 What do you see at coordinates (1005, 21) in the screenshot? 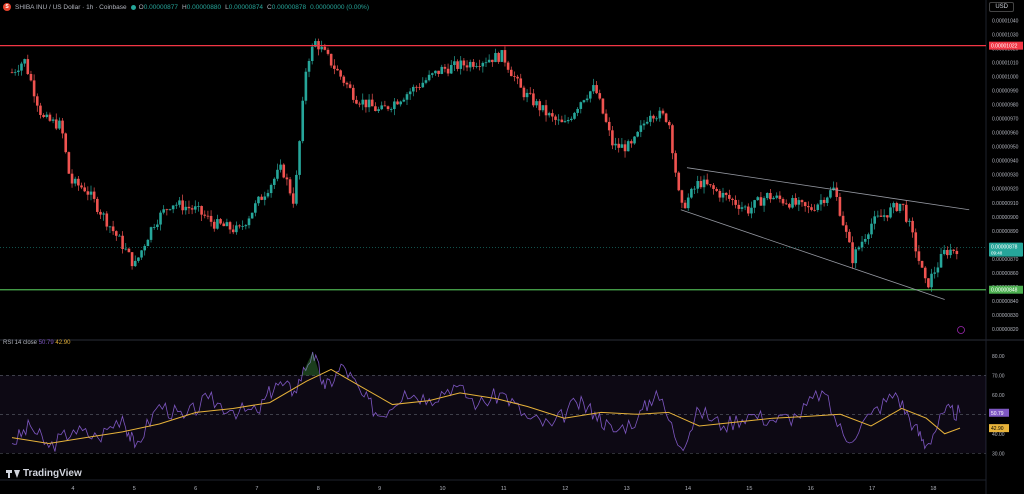
I see `price-tick-label: 0.00001040` at bounding box center [1005, 21].